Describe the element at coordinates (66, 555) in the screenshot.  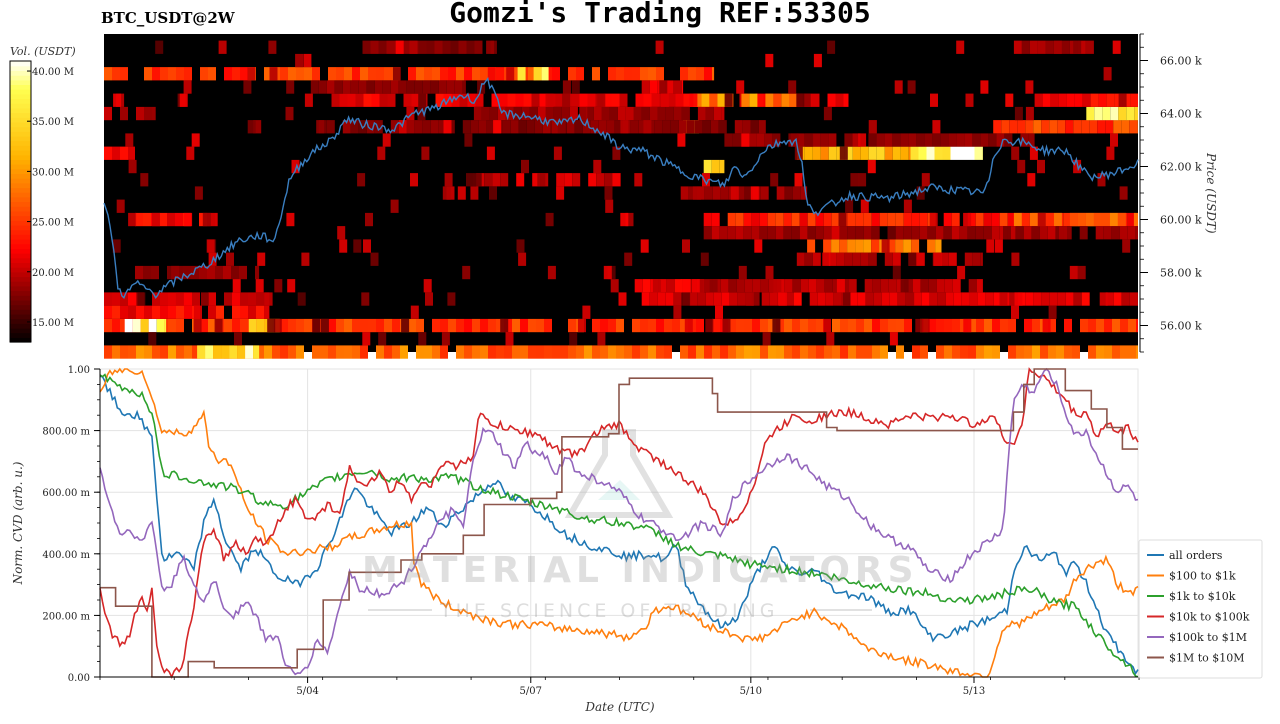
I see `cvd-y-tick-label: 400.00 m` at that location.